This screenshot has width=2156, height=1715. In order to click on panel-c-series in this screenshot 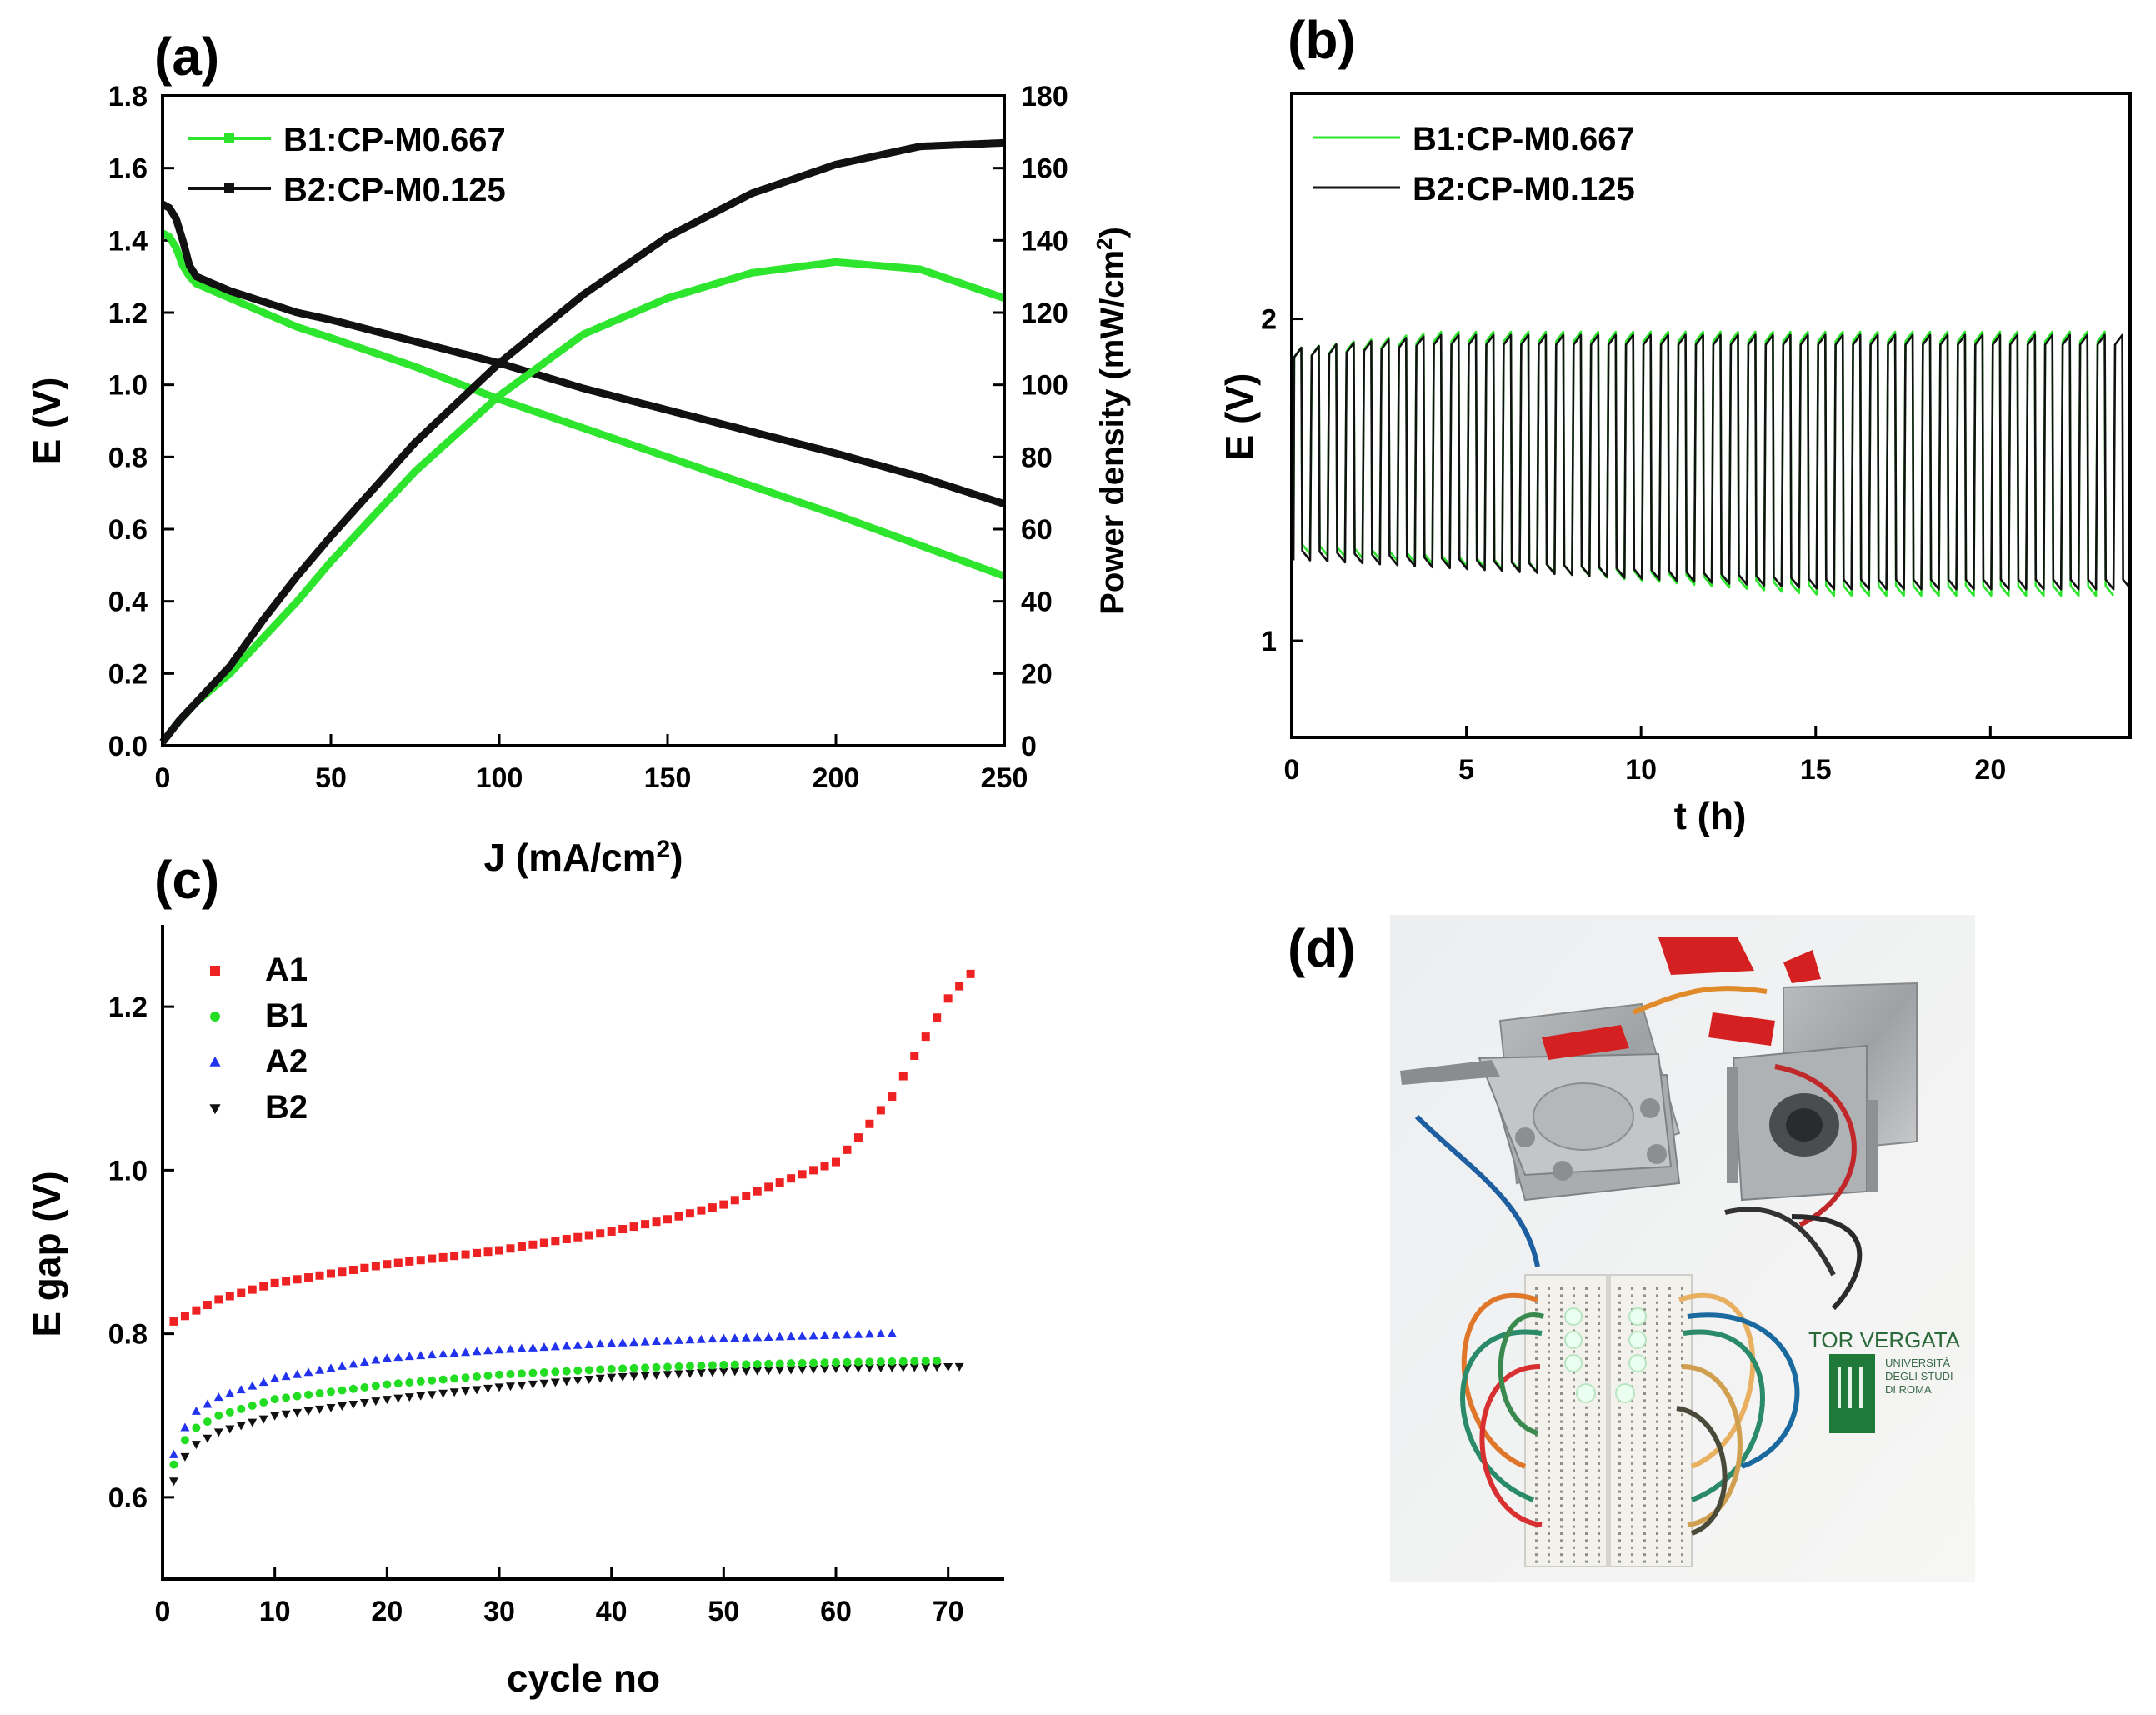, I will do `click(571, 1228)`.